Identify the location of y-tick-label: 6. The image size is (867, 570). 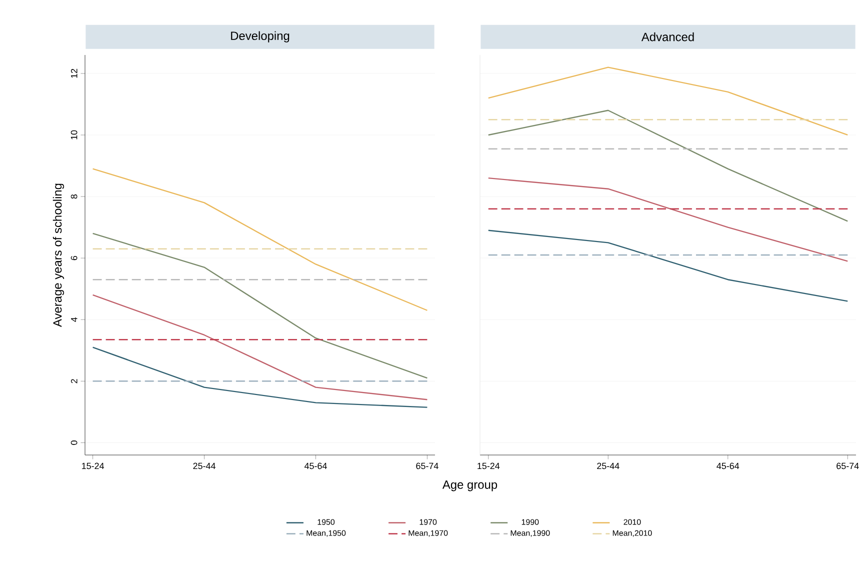
(74, 258).